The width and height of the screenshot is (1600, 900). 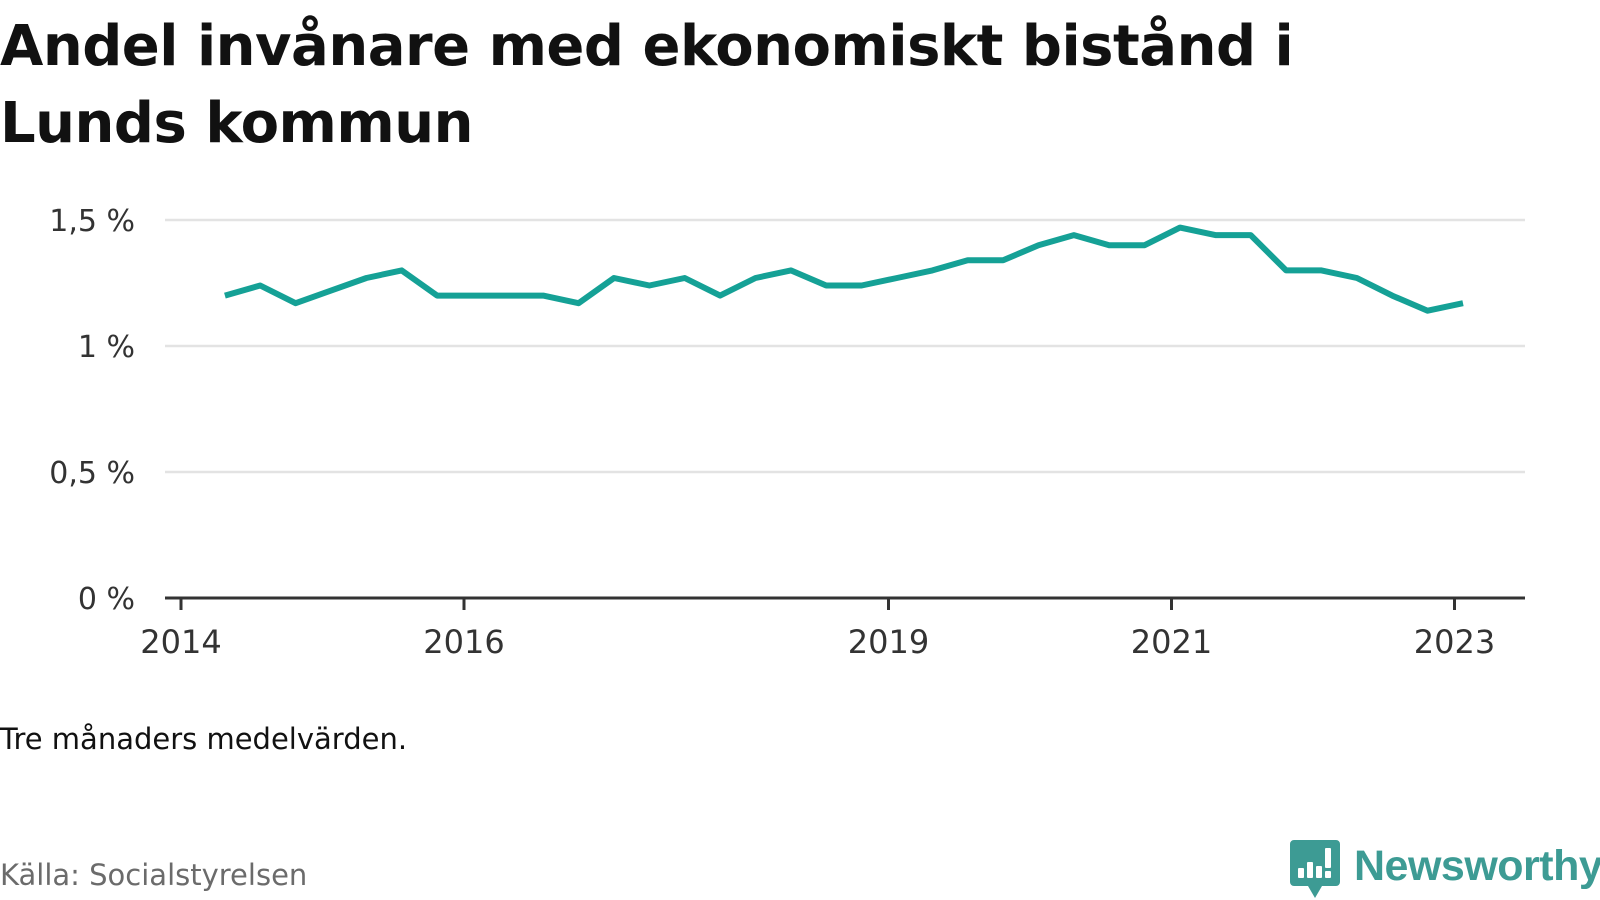 I want to click on y-tick-label-3: 1,5 %, so click(x=92, y=221).